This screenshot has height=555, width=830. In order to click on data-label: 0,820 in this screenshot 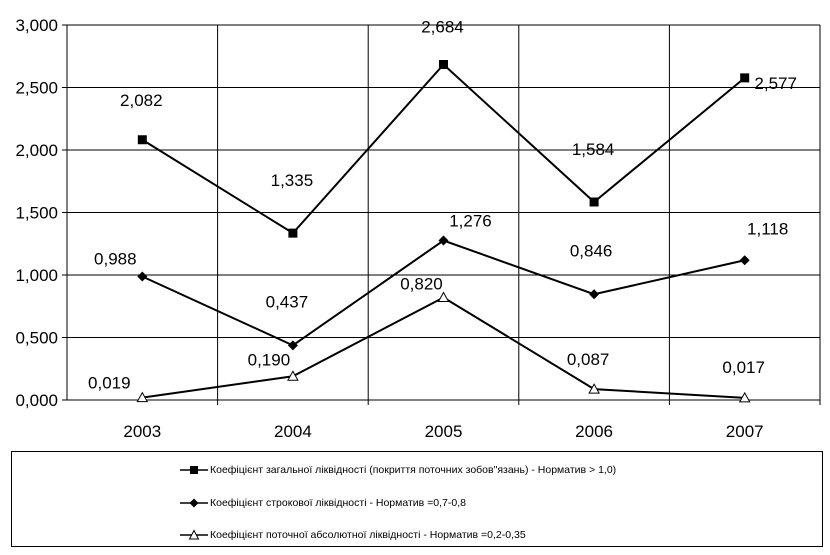, I will do `click(421, 284)`.